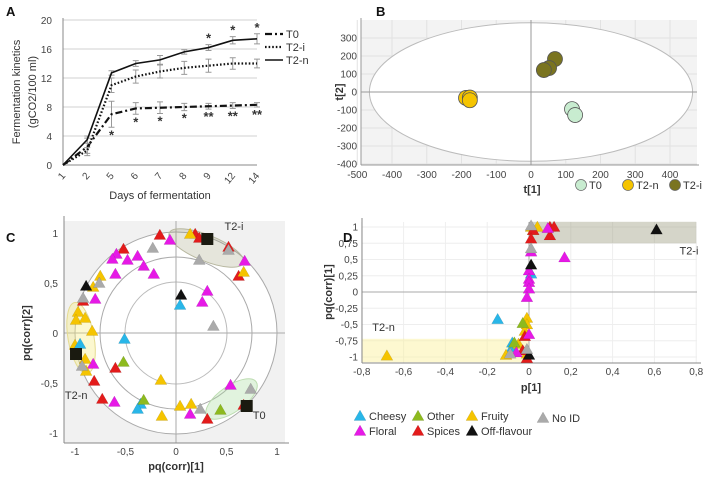  Describe the element at coordinates (543, 417) in the screenshot. I see `legend-marker-no_id` at that location.